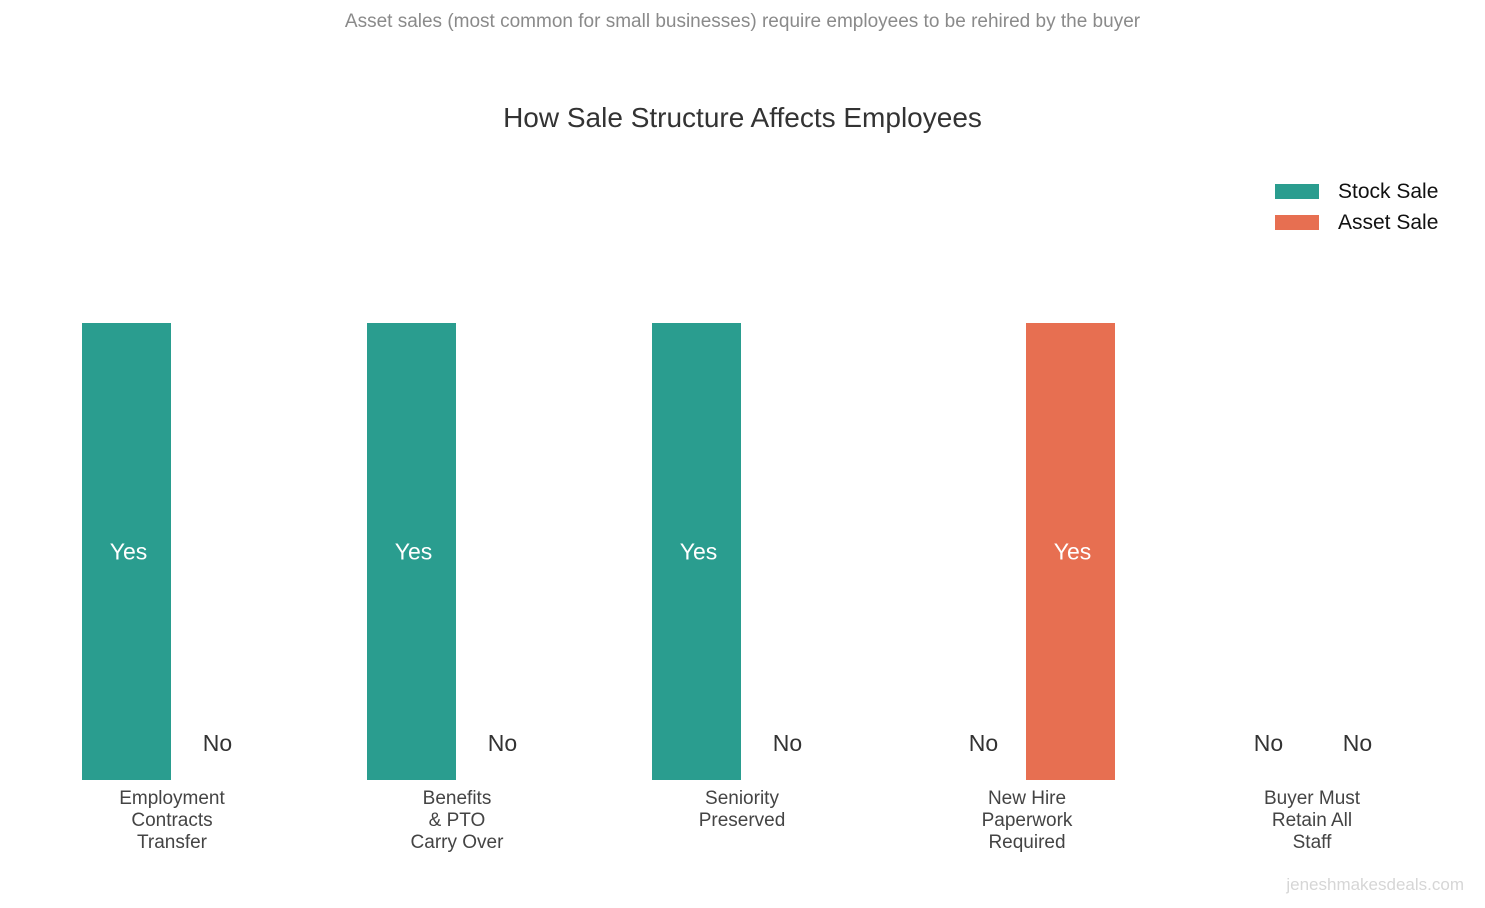 This screenshot has height=908, width=1485. What do you see at coordinates (1268, 743) in the screenshot?
I see `bar-label-stock-sale-4: No` at bounding box center [1268, 743].